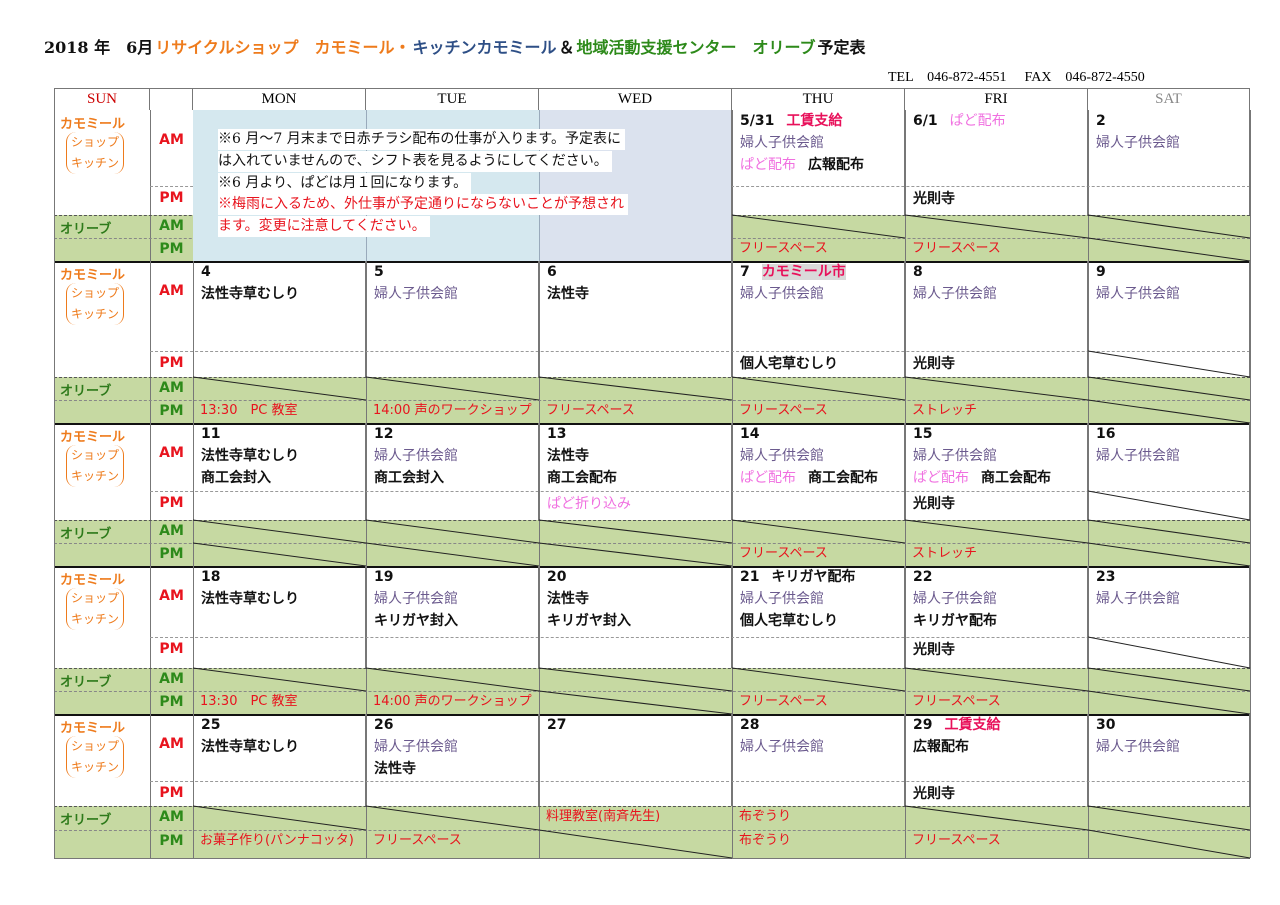 Image resolution: width=1280 pixels, height=905 pixels. I want to click on am-line: 14, so click(755, 434).